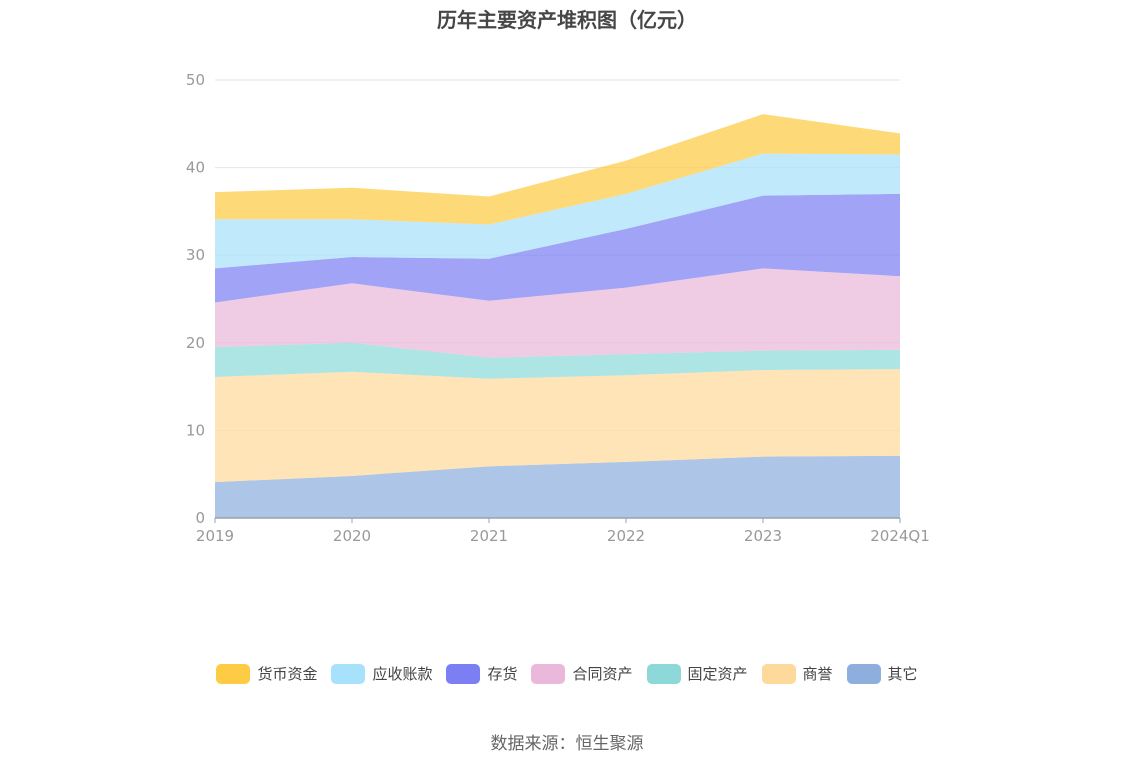 Image resolution: width=1134 pixels, height=766 pixels. I want to click on legend-label: 商誉, so click(817, 674).